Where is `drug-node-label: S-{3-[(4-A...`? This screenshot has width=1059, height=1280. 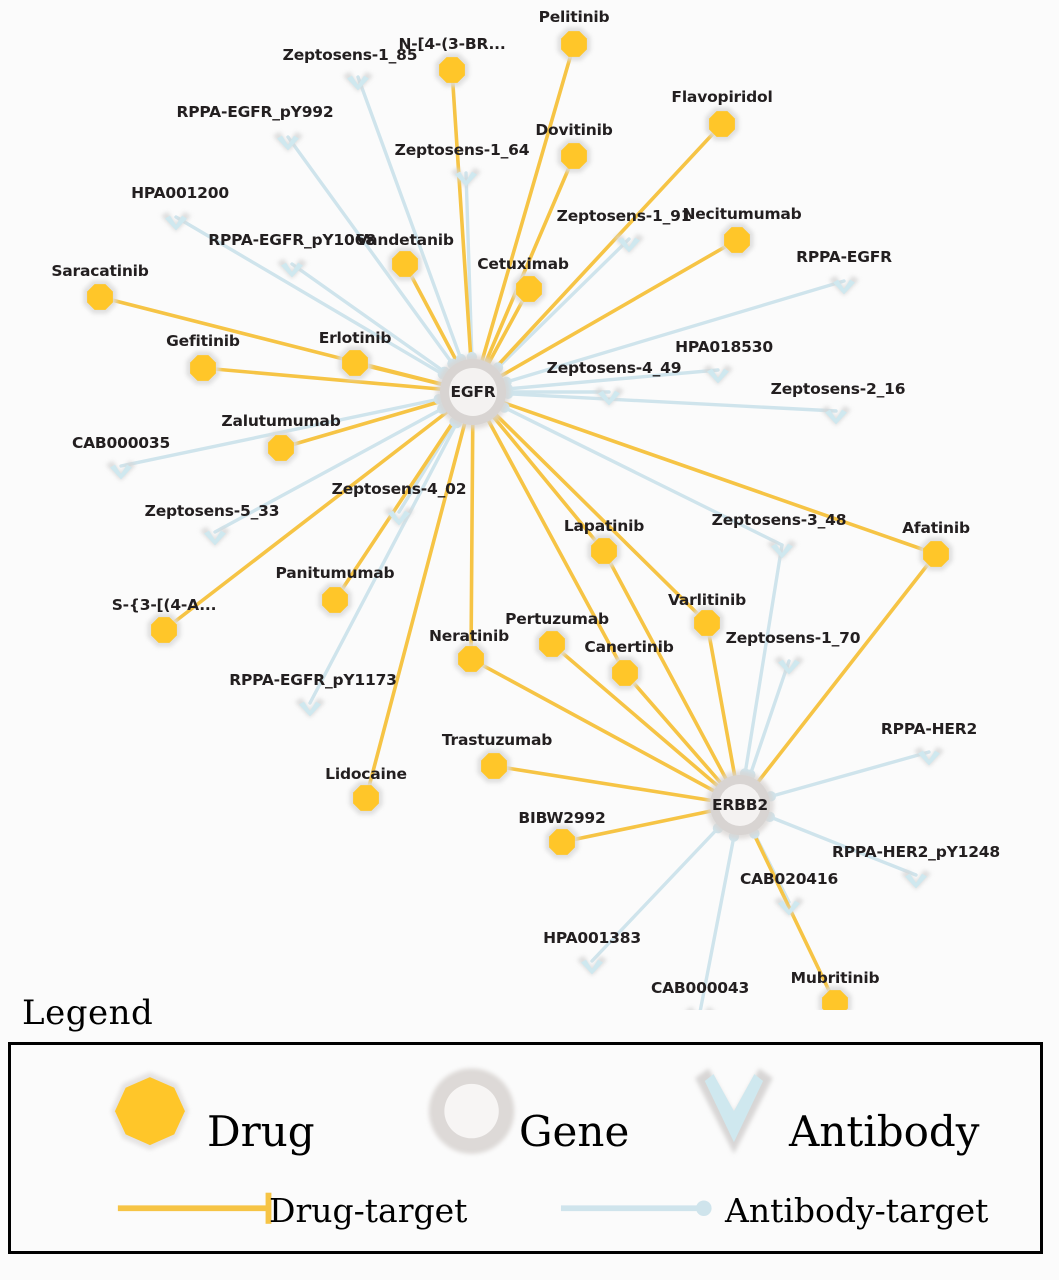
drug-node-label: S-{3-[(4-A... is located at coordinates (164, 605).